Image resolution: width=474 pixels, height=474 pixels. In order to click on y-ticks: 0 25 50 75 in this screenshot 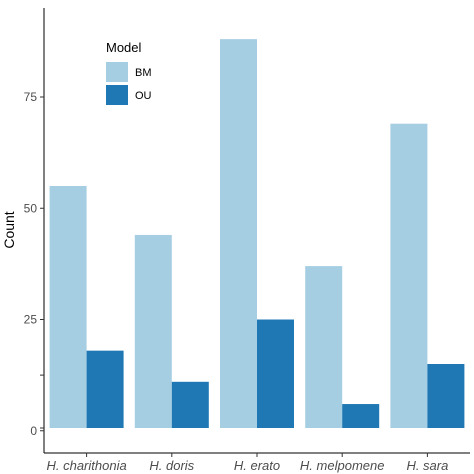, I will do `click(34, 264)`.